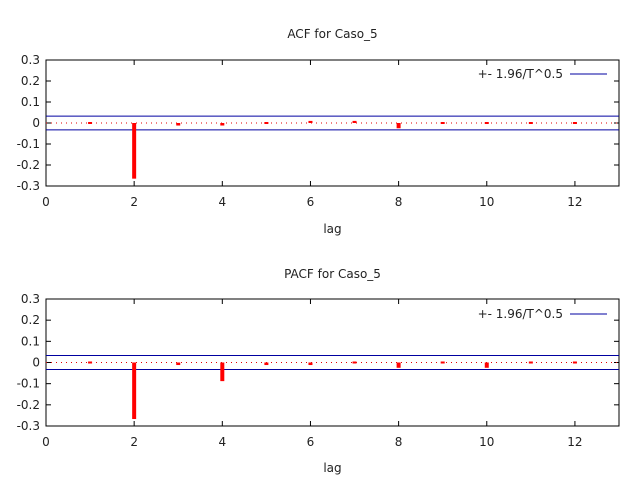 This screenshot has height=480, width=640. Describe the element at coordinates (28, 384) in the screenshot. I see `pacf-y-tick-label: -0.1` at that location.